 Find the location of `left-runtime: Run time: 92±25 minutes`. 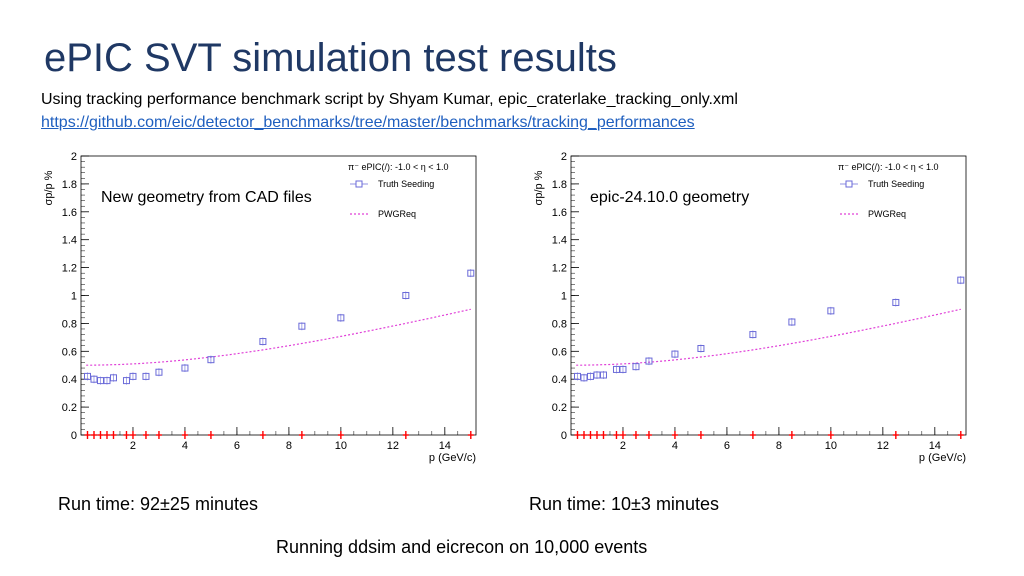

left-runtime: Run time: 92±25 minutes is located at coordinates (158, 504).